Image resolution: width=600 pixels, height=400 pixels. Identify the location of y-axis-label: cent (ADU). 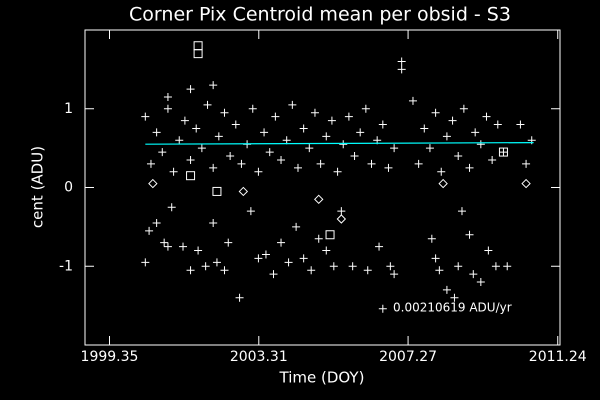
(38, 187).